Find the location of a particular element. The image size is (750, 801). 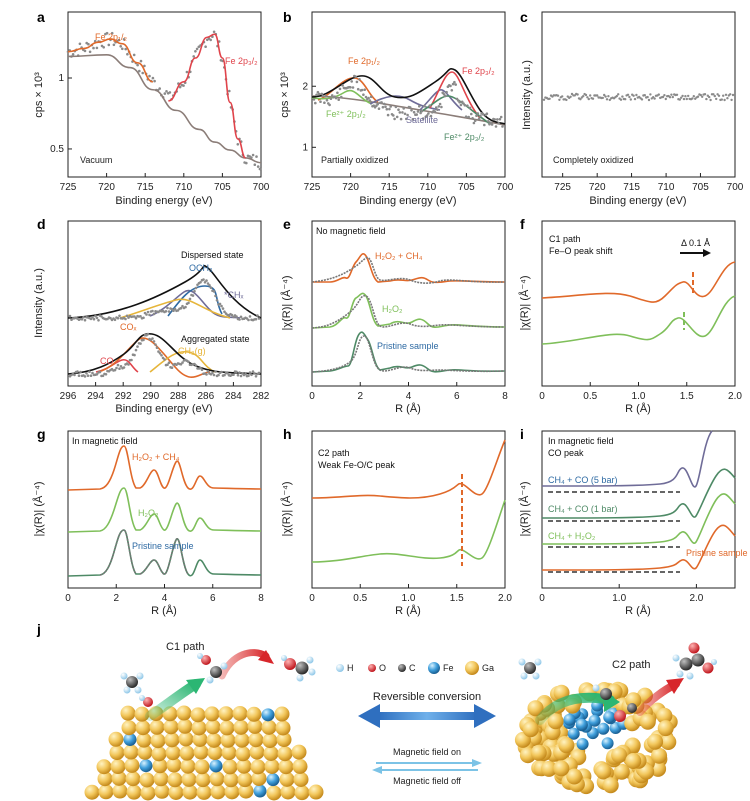

panel-i-co1-curve is located at coordinates (638, 493).